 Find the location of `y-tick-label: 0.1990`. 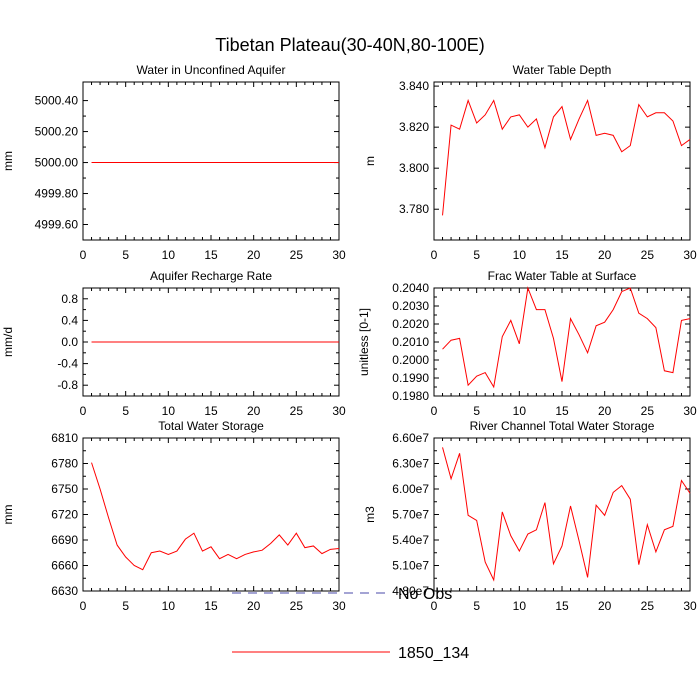

y-tick-label: 0.1990 is located at coordinates (410, 378).